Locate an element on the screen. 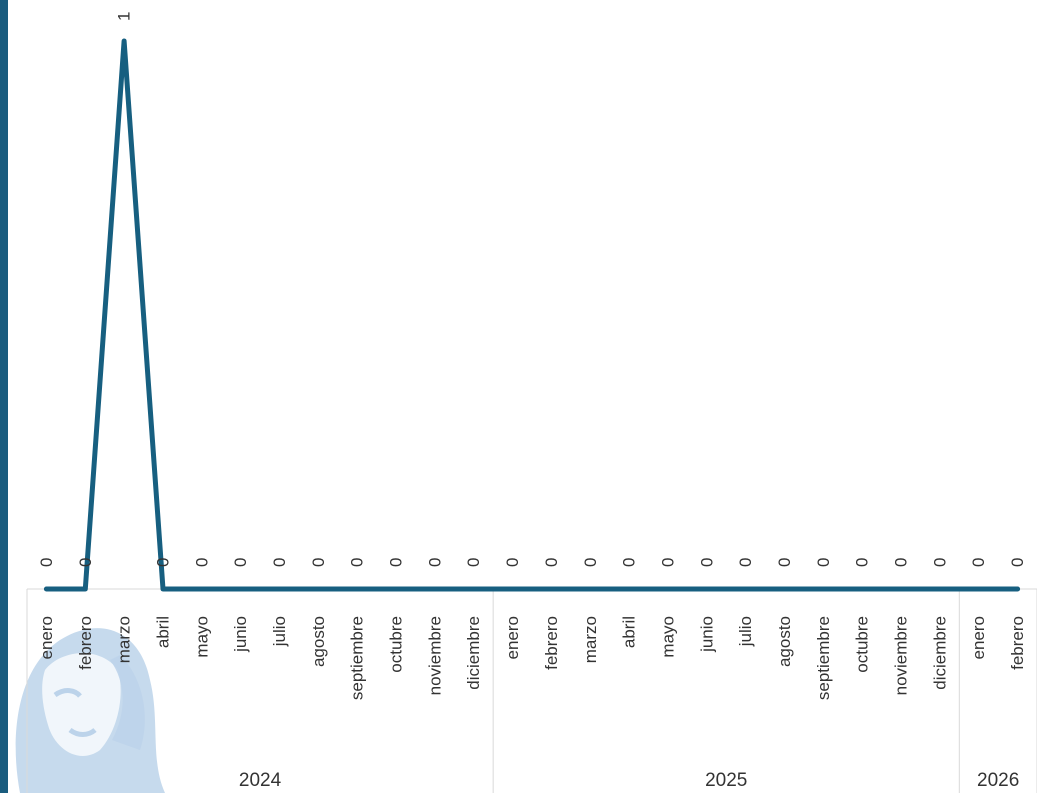 The width and height of the screenshot is (1037, 793). year-group-label: 2026 is located at coordinates (998, 780).